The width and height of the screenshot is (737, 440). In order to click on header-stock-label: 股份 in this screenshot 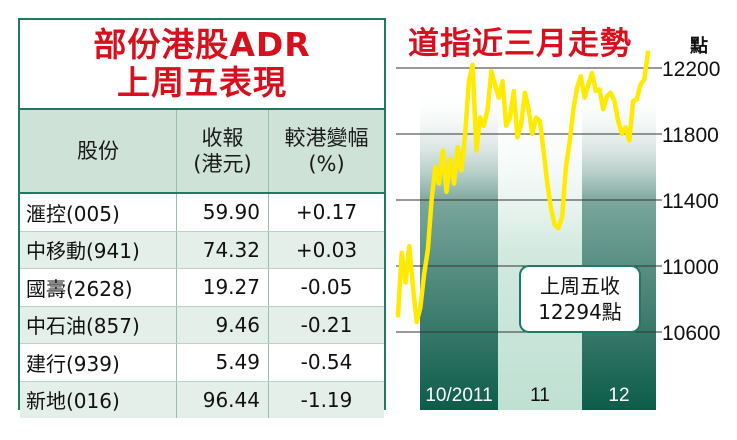, I will do `click(98, 151)`.